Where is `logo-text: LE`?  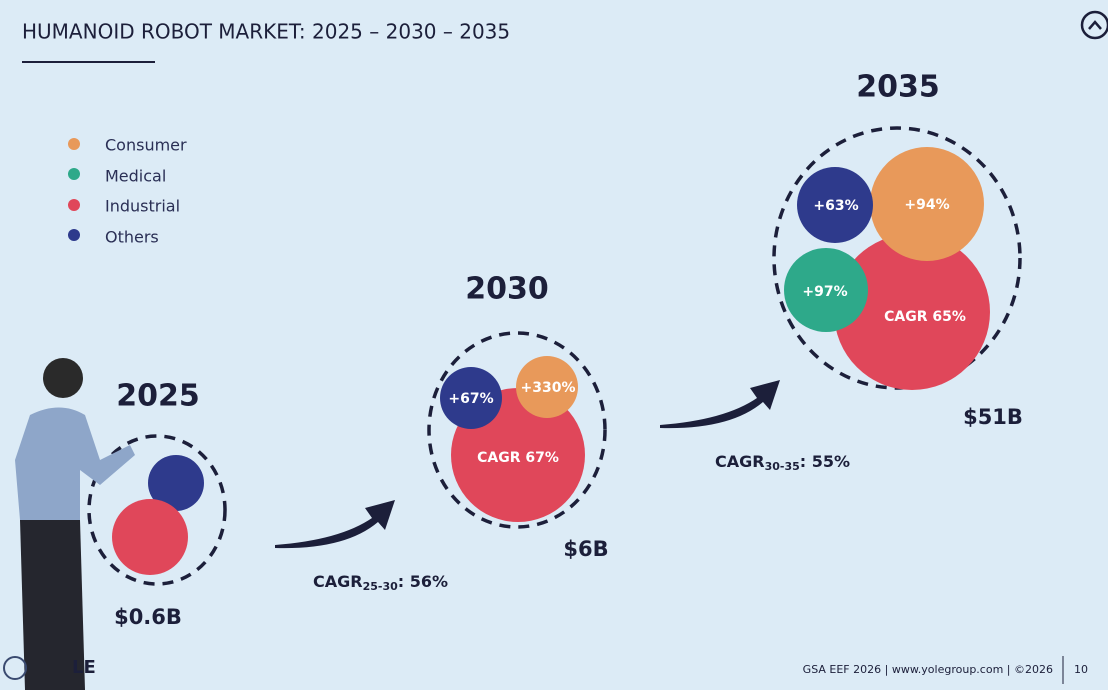 logo-text: LE is located at coordinates (84, 667).